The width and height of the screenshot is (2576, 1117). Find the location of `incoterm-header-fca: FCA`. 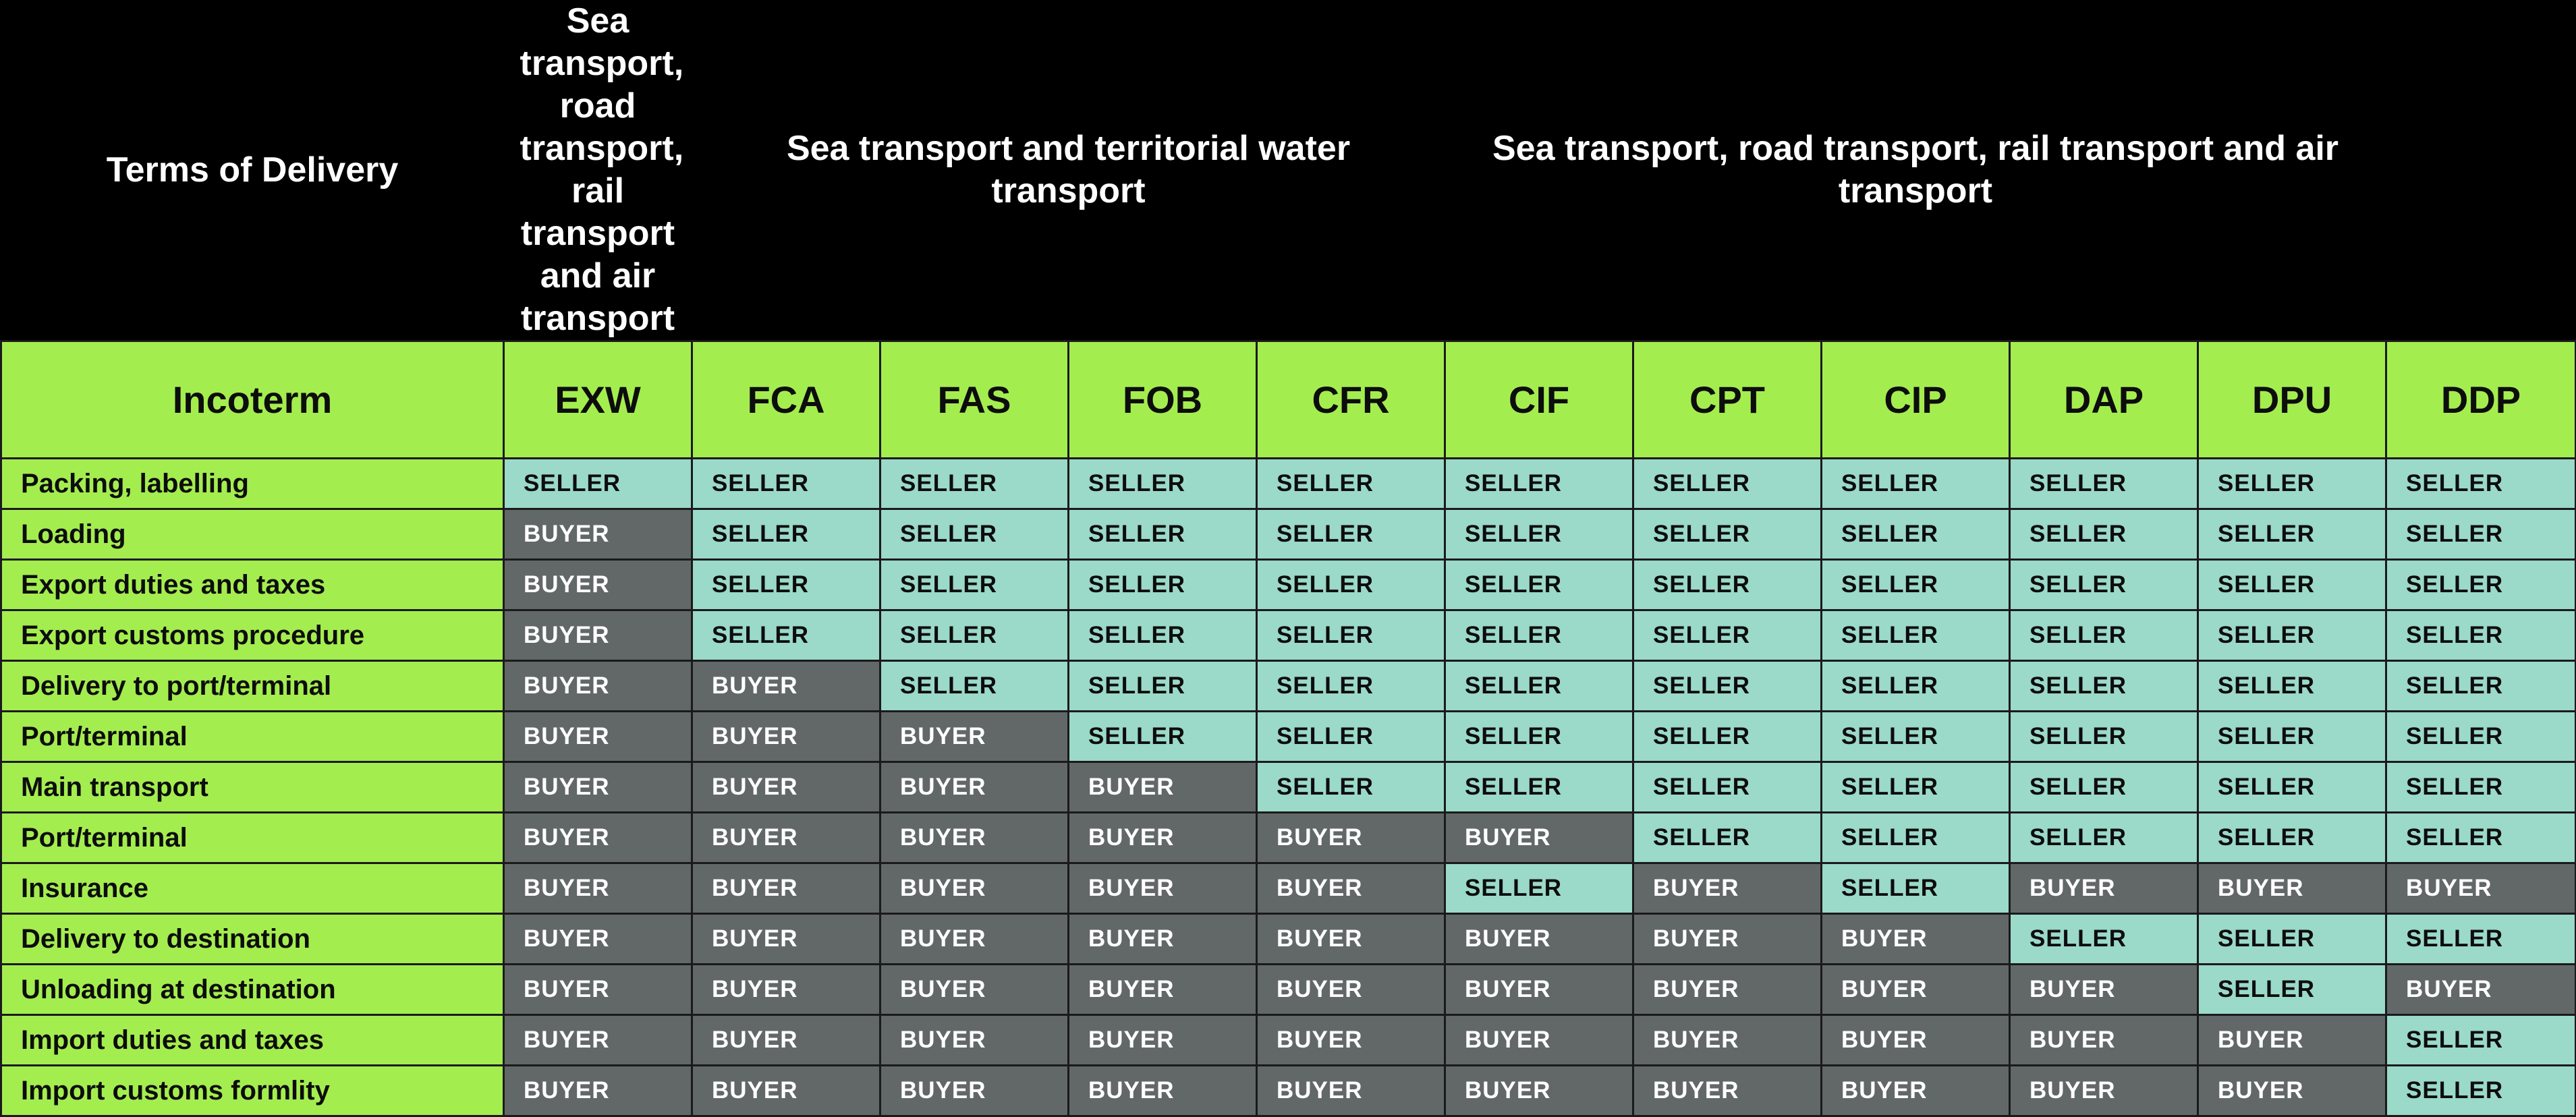

incoterm-header-fca: FCA is located at coordinates (786, 399).